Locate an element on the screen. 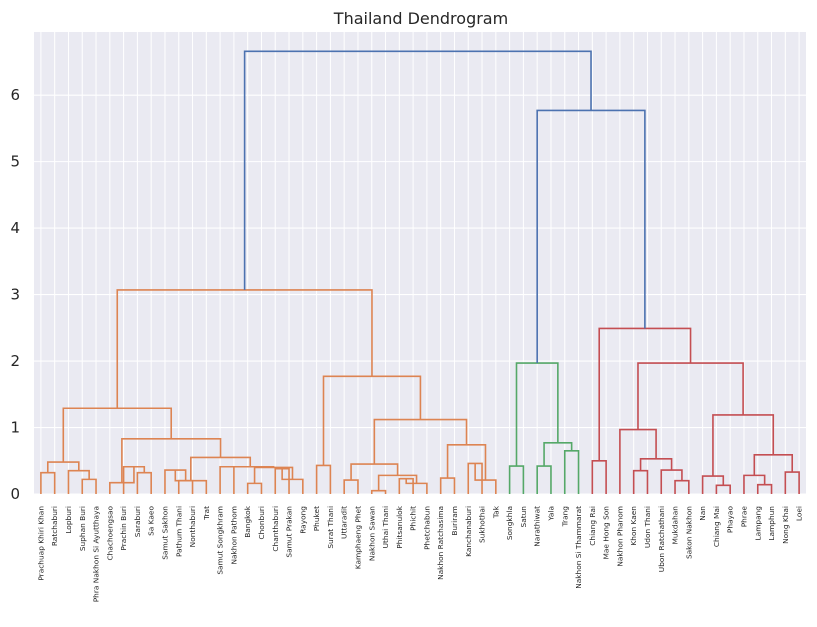 The image size is (817, 627). leaf-label: Chiang Mai is located at coordinates (716, 526).